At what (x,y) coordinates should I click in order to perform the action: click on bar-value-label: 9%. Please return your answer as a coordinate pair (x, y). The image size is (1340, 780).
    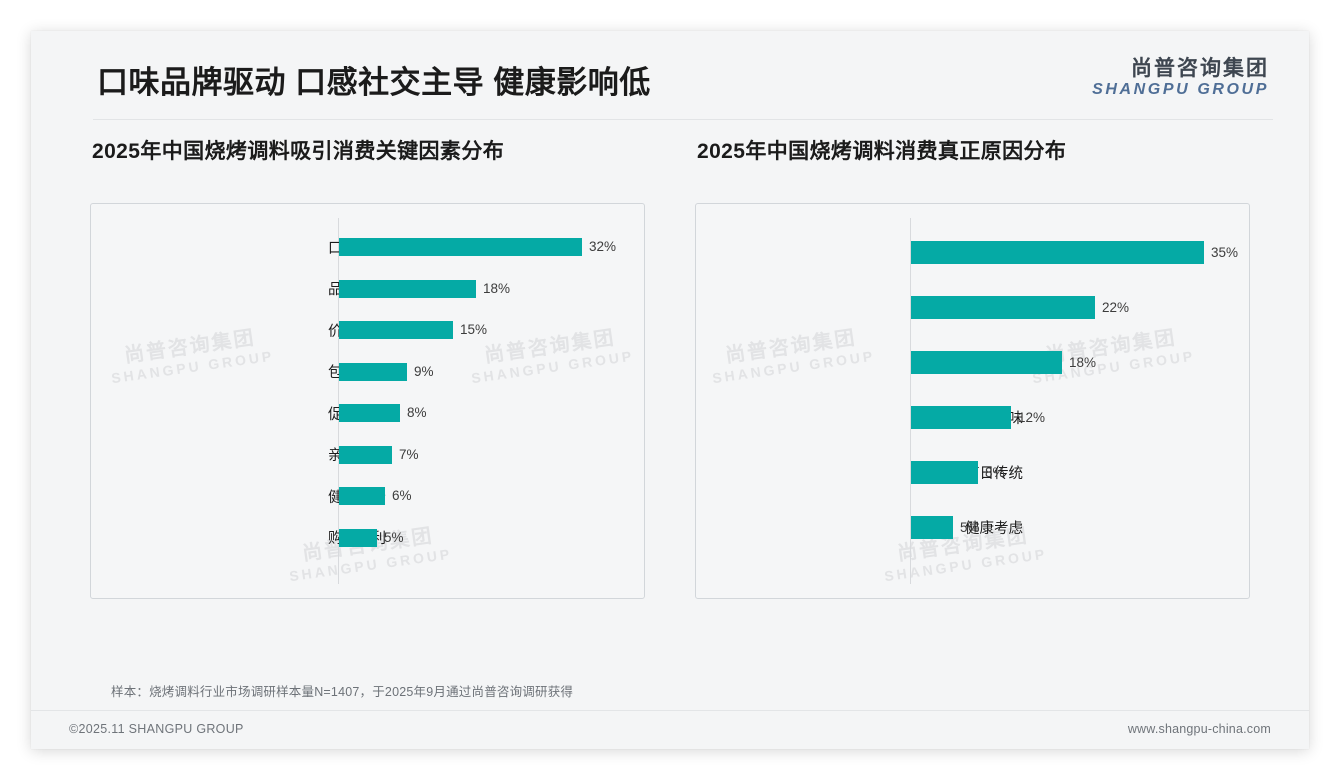
    Looking at the image, I should click on (424, 371).